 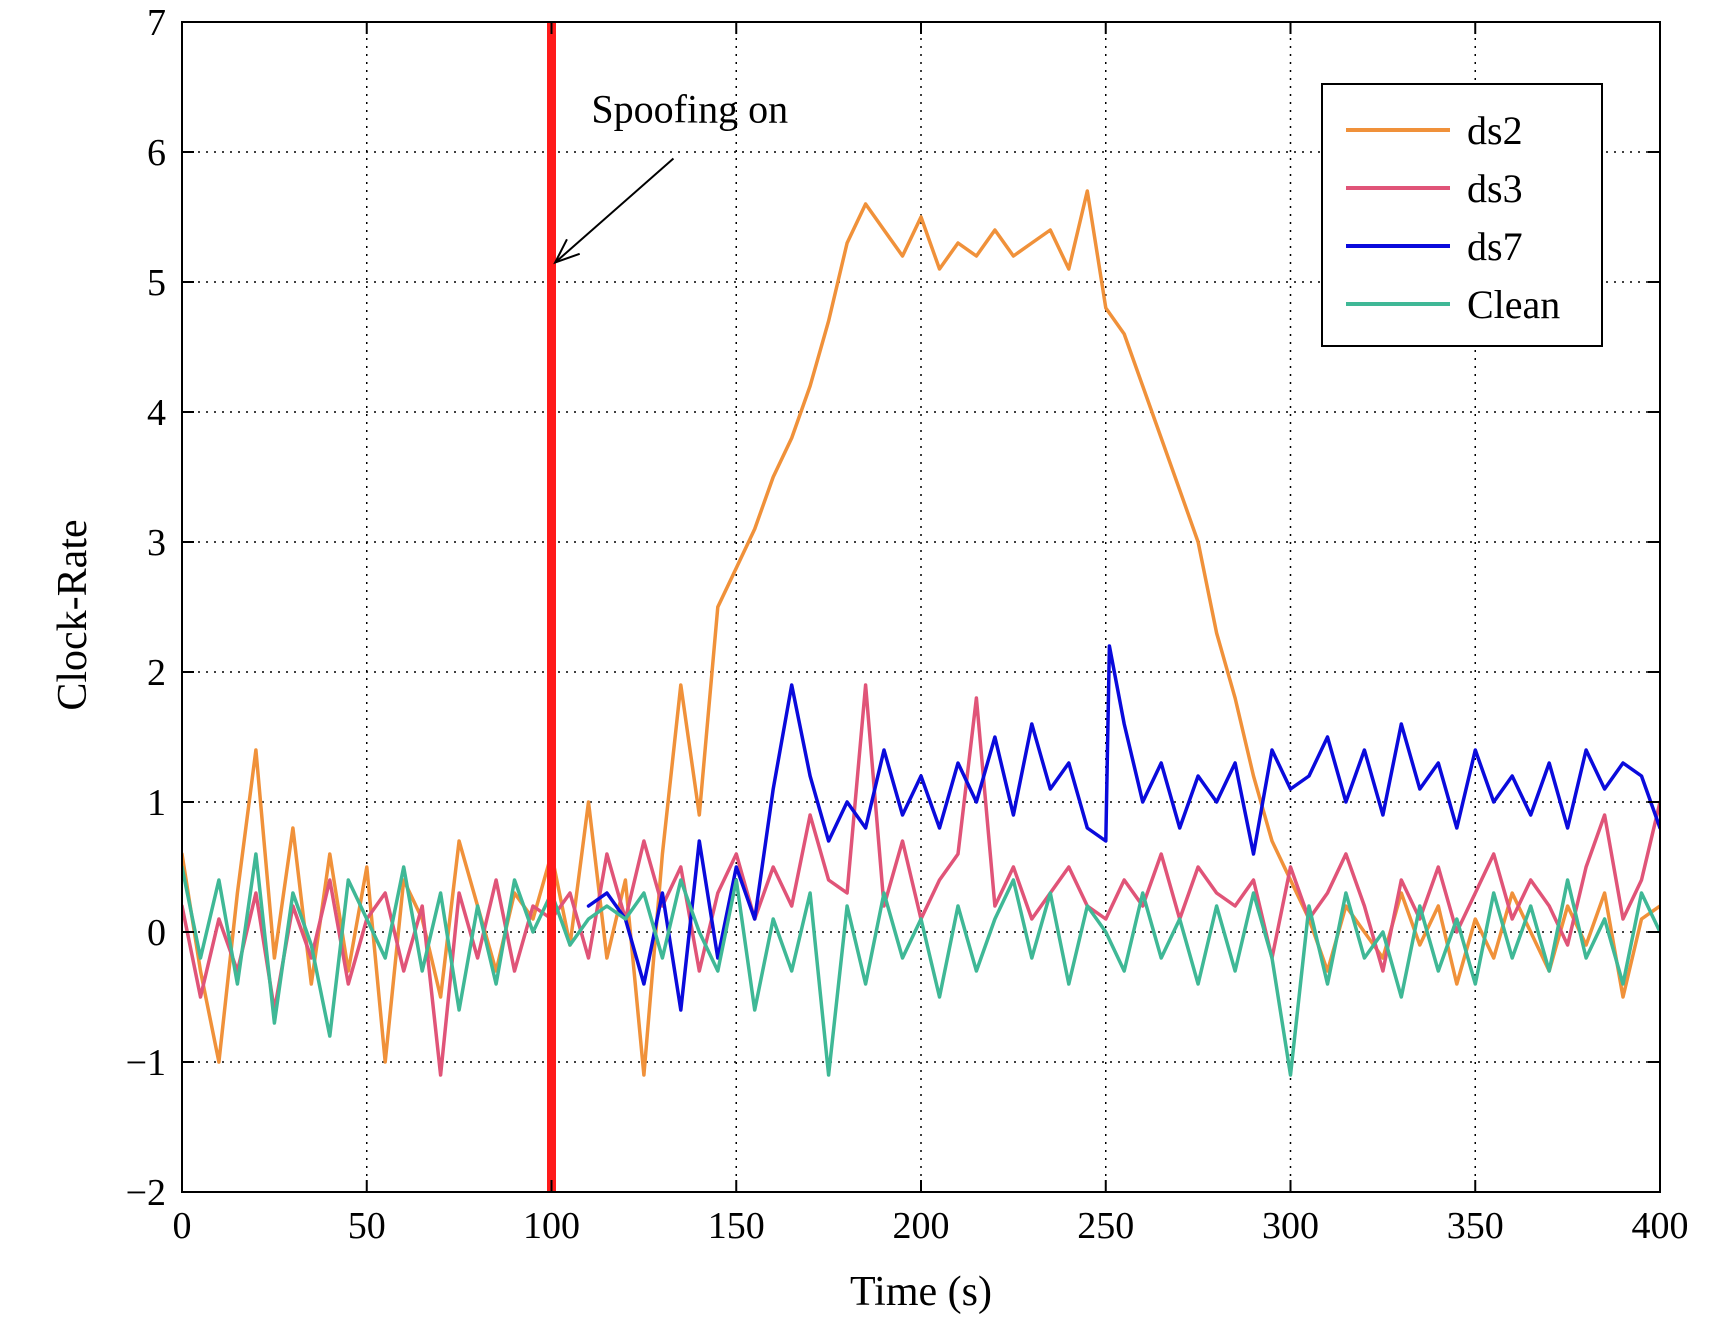 I want to click on y-axis-title: Clock-Rate, so click(x=73, y=614).